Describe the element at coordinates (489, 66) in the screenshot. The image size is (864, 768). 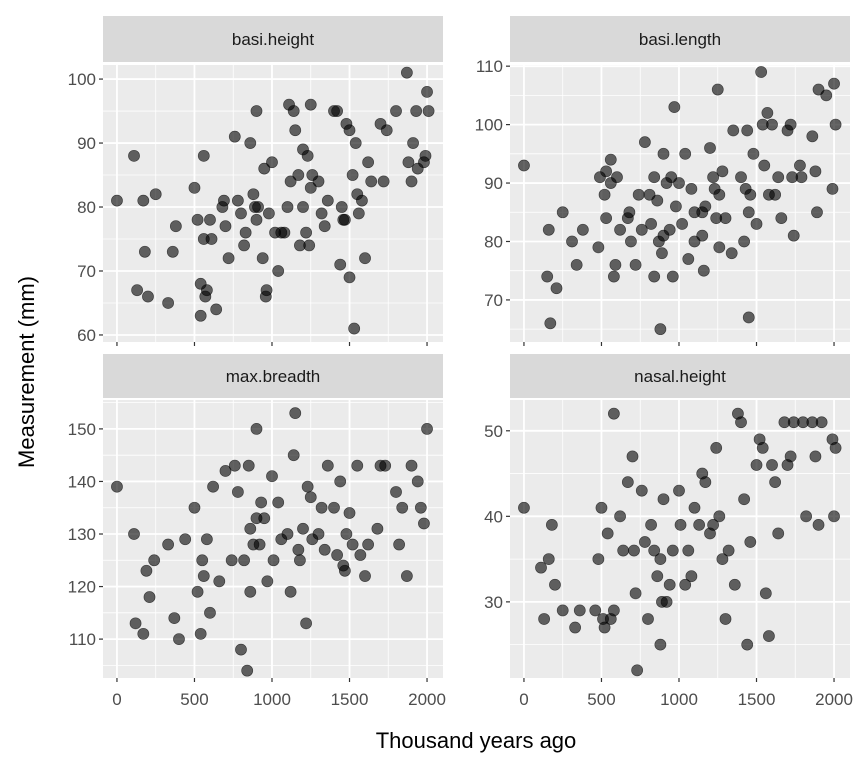
I see `y-tick-label: 110` at that location.